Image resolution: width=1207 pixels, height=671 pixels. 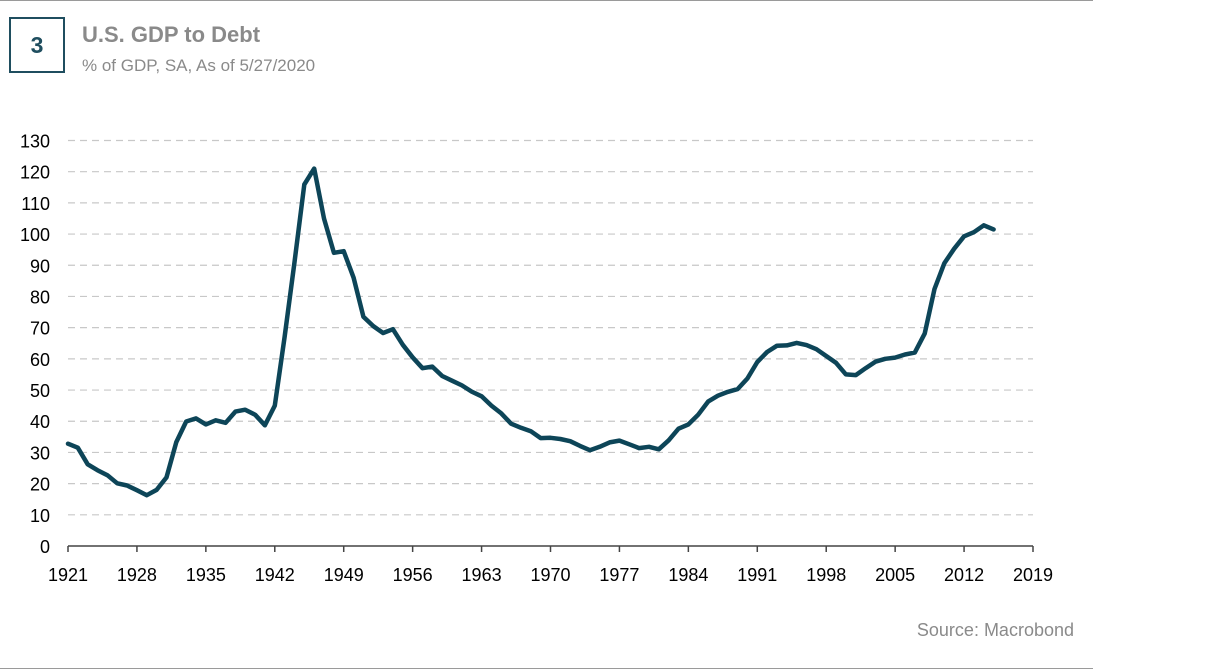 What do you see at coordinates (40, 329) in the screenshot?
I see `y-tick-label: 70` at bounding box center [40, 329].